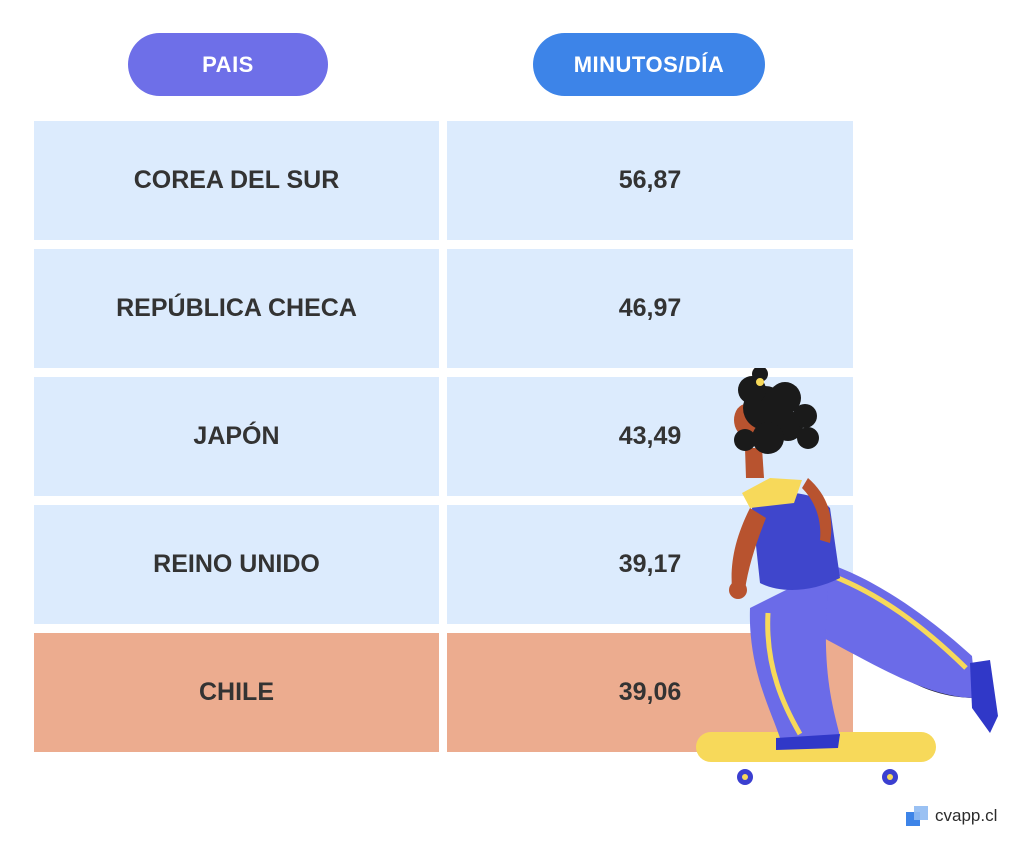 The height and width of the screenshot is (858, 1024). I want to click on logo-text: cvapp.cl, so click(966, 815).